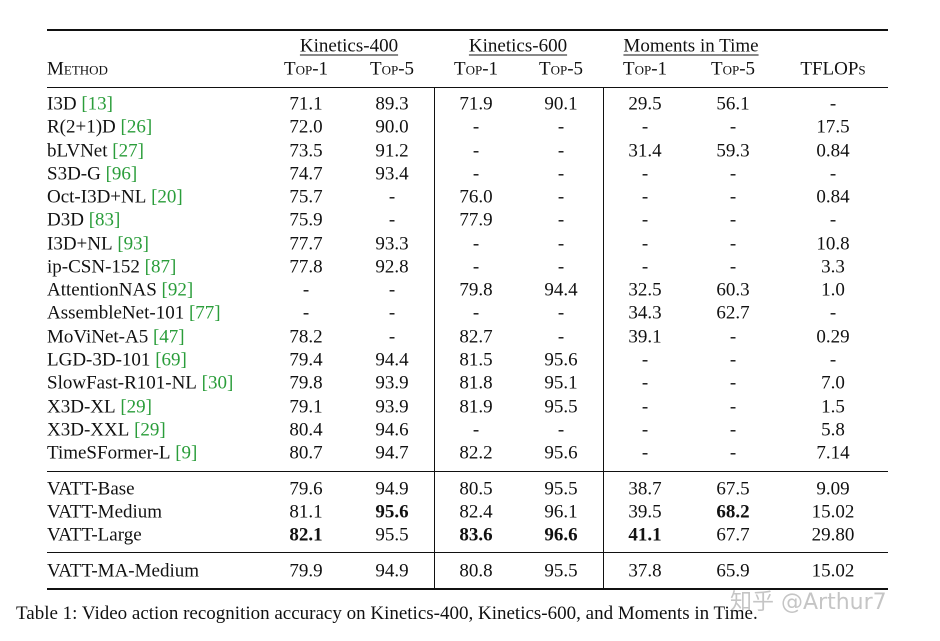  Describe the element at coordinates (168, 337) in the screenshot. I see `citation: [47]` at that location.